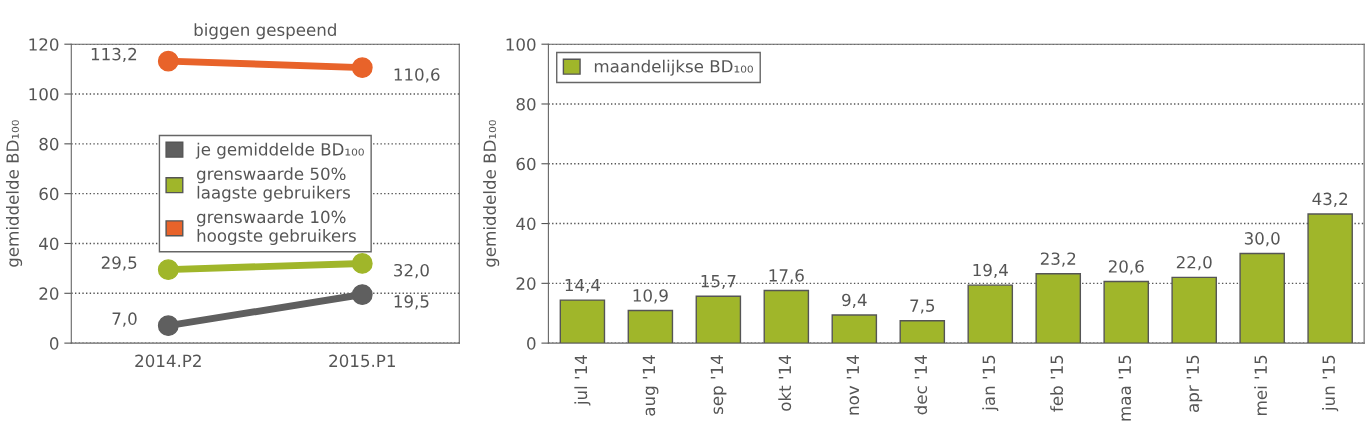  Describe the element at coordinates (1194, 383) in the screenshot. I see `x-tick-label: apr '15` at that location.